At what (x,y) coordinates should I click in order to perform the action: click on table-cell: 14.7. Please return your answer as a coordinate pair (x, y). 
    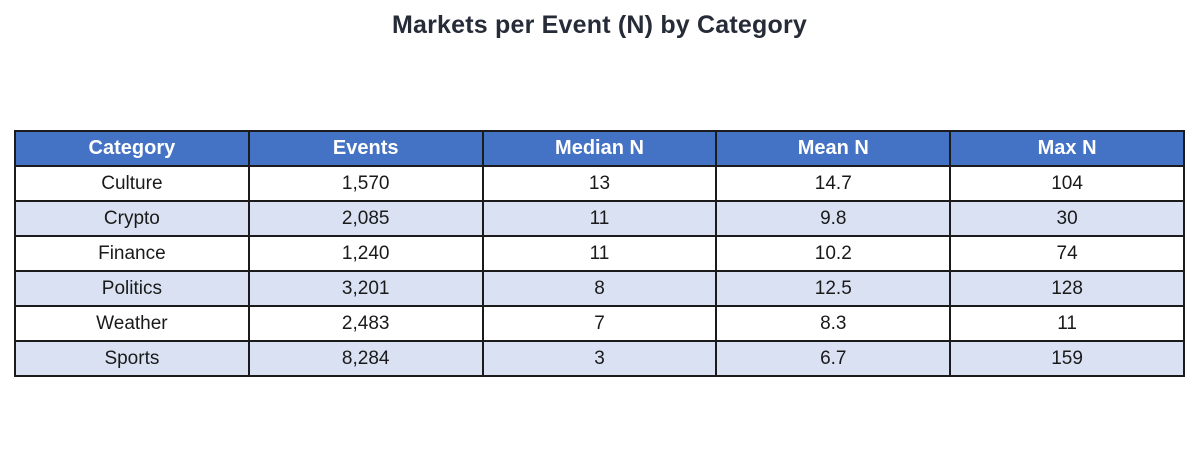
    Looking at the image, I should click on (833, 183).